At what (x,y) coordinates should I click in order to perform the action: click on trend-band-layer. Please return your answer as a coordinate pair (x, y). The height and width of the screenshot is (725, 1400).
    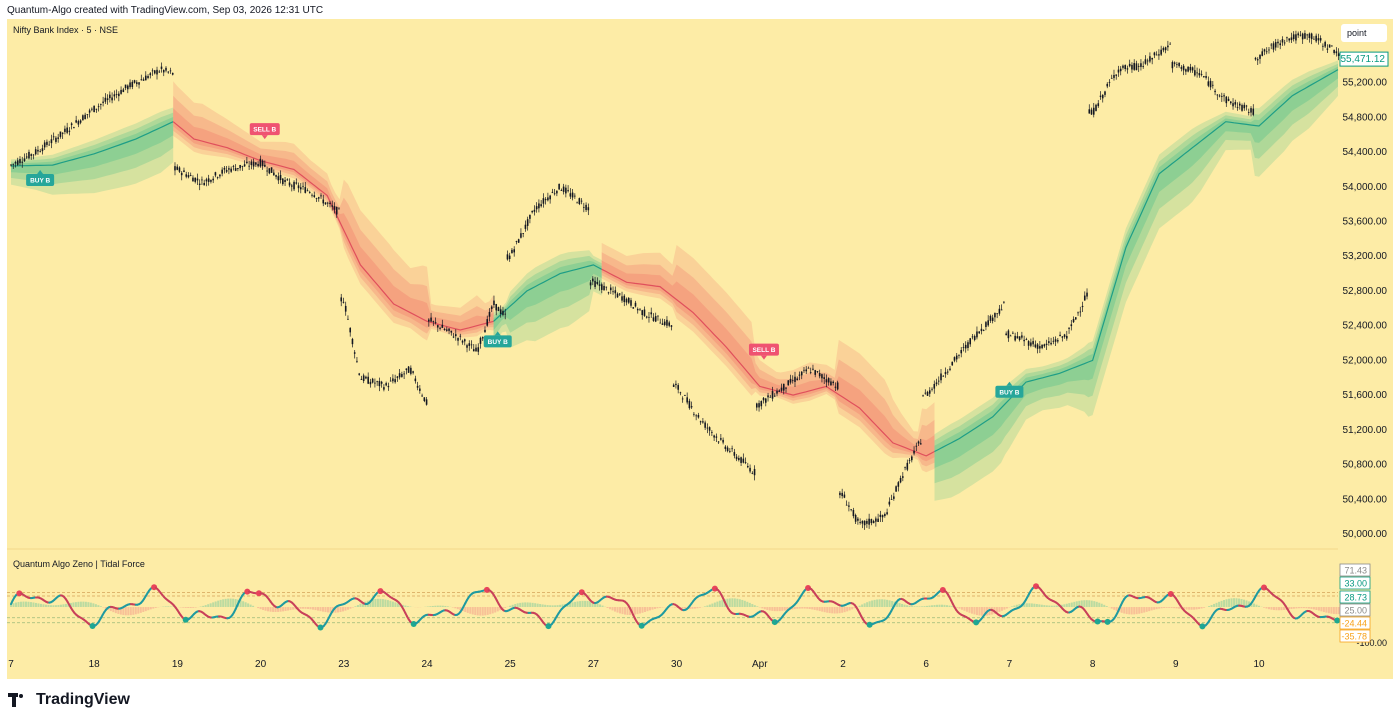
    Looking at the image, I should click on (333, 215).